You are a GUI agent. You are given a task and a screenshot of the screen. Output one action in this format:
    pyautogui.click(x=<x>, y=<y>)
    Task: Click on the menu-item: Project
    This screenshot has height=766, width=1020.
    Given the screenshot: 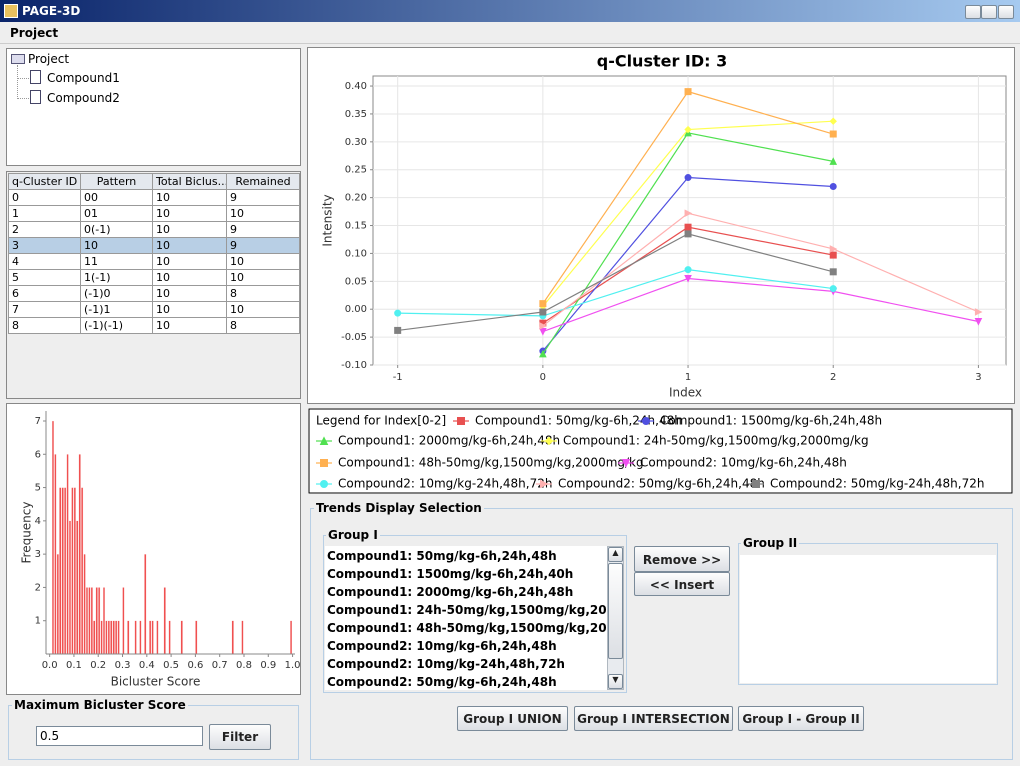 What is the action you would take?
    pyautogui.click(x=34, y=33)
    